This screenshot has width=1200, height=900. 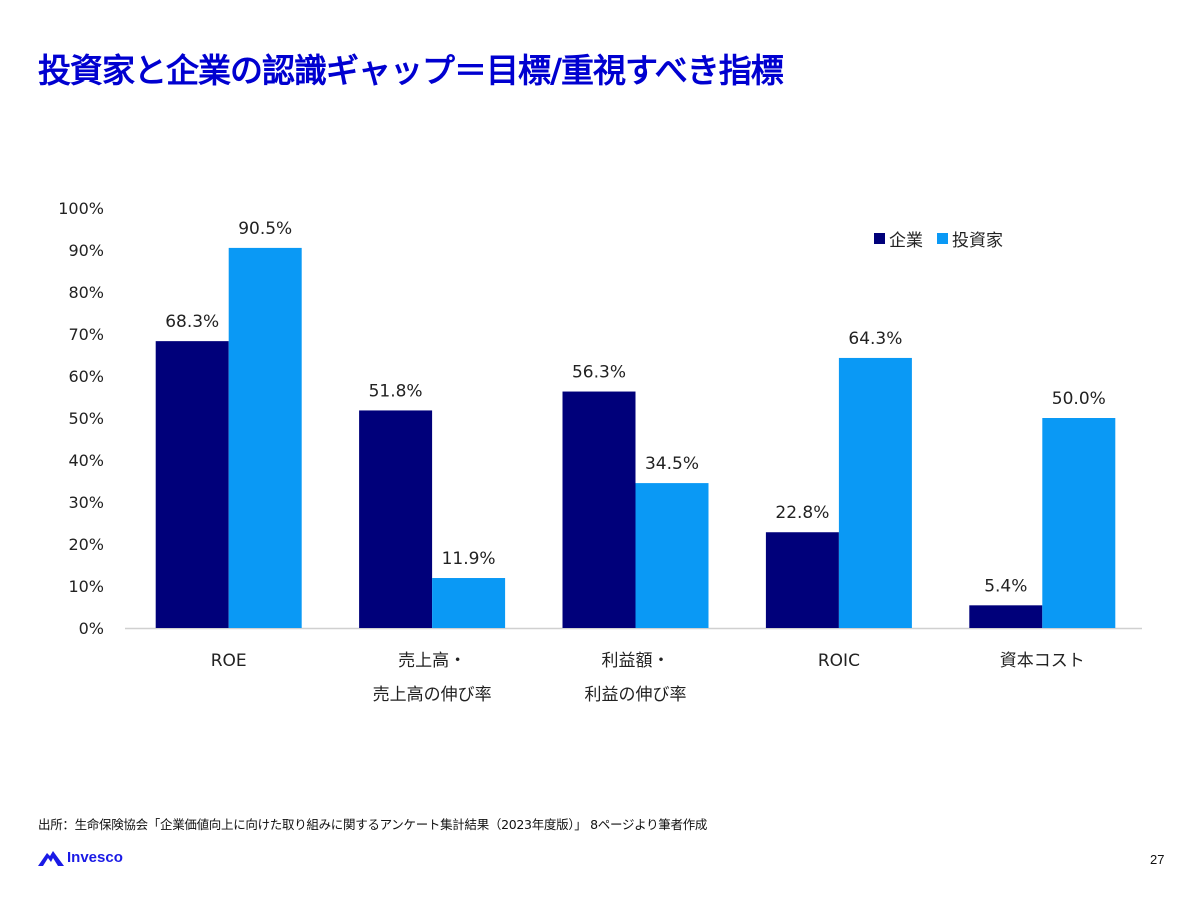 I want to click on data-label: 90.5%, so click(x=265, y=229).